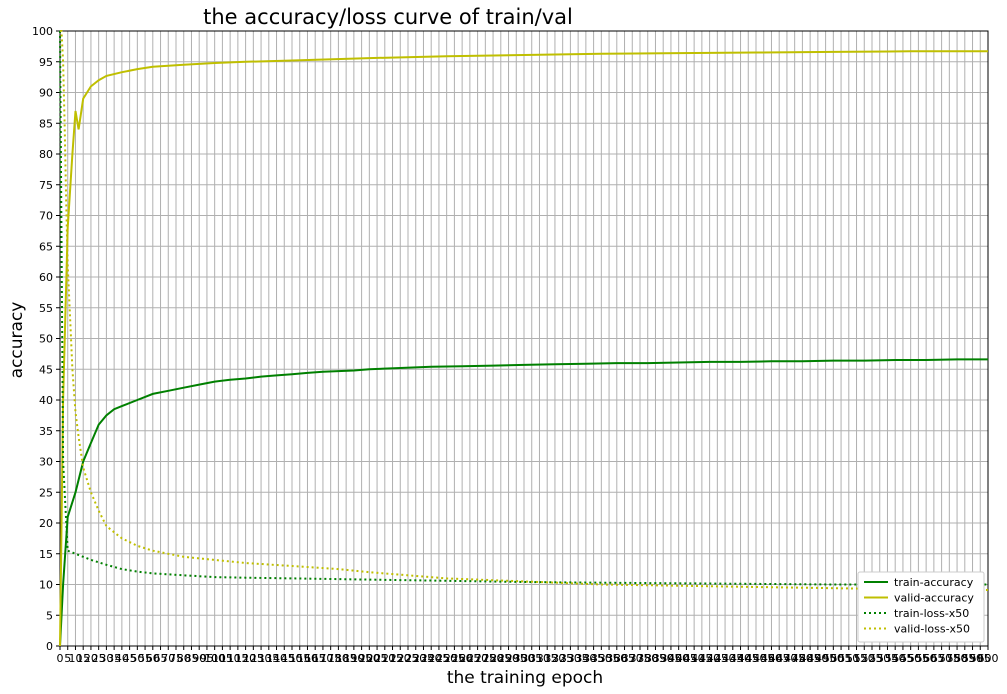 The height and width of the screenshot is (694, 1007). Describe the element at coordinates (114, 658) in the screenshot. I see `x-tick-label: 35` at that location.